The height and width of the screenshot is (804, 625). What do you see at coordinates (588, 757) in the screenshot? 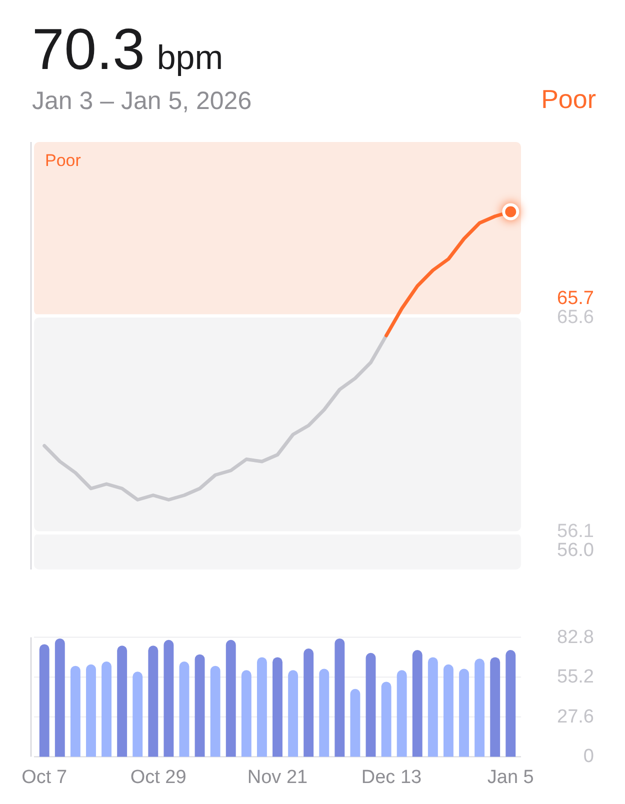
I see `y-tick-label: 0` at bounding box center [588, 757].